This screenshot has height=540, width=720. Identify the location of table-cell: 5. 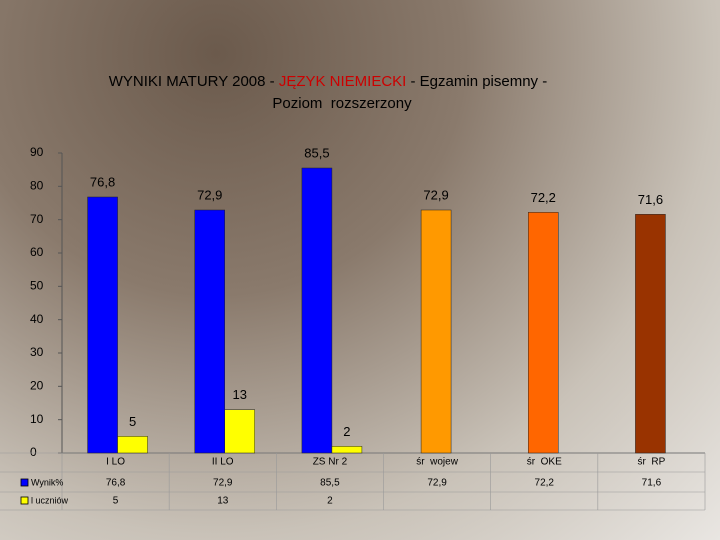
(116, 501).